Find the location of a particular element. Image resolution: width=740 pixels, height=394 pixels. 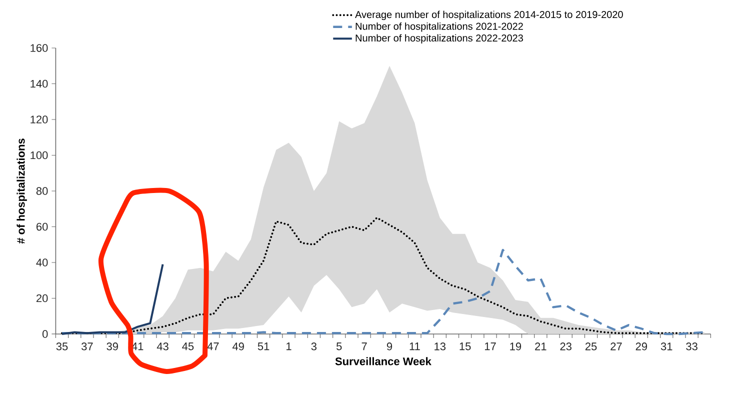

x-tick-label: 15 is located at coordinates (465, 346).